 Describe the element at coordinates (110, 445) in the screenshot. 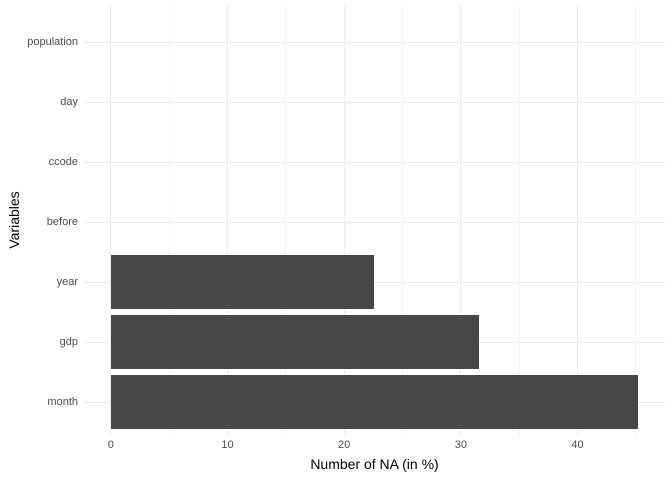

I see `x-tick-label: 0` at that location.